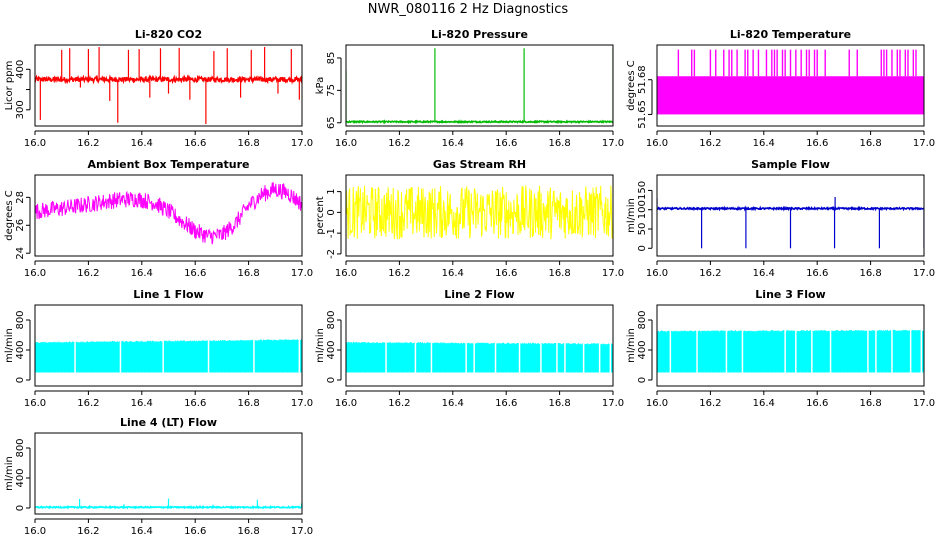 This screenshot has width=936, height=540. Describe the element at coordinates (468, 9) in the screenshot. I see `figure-title: NWR_080116 2 Hz Diagnostics` at that location.